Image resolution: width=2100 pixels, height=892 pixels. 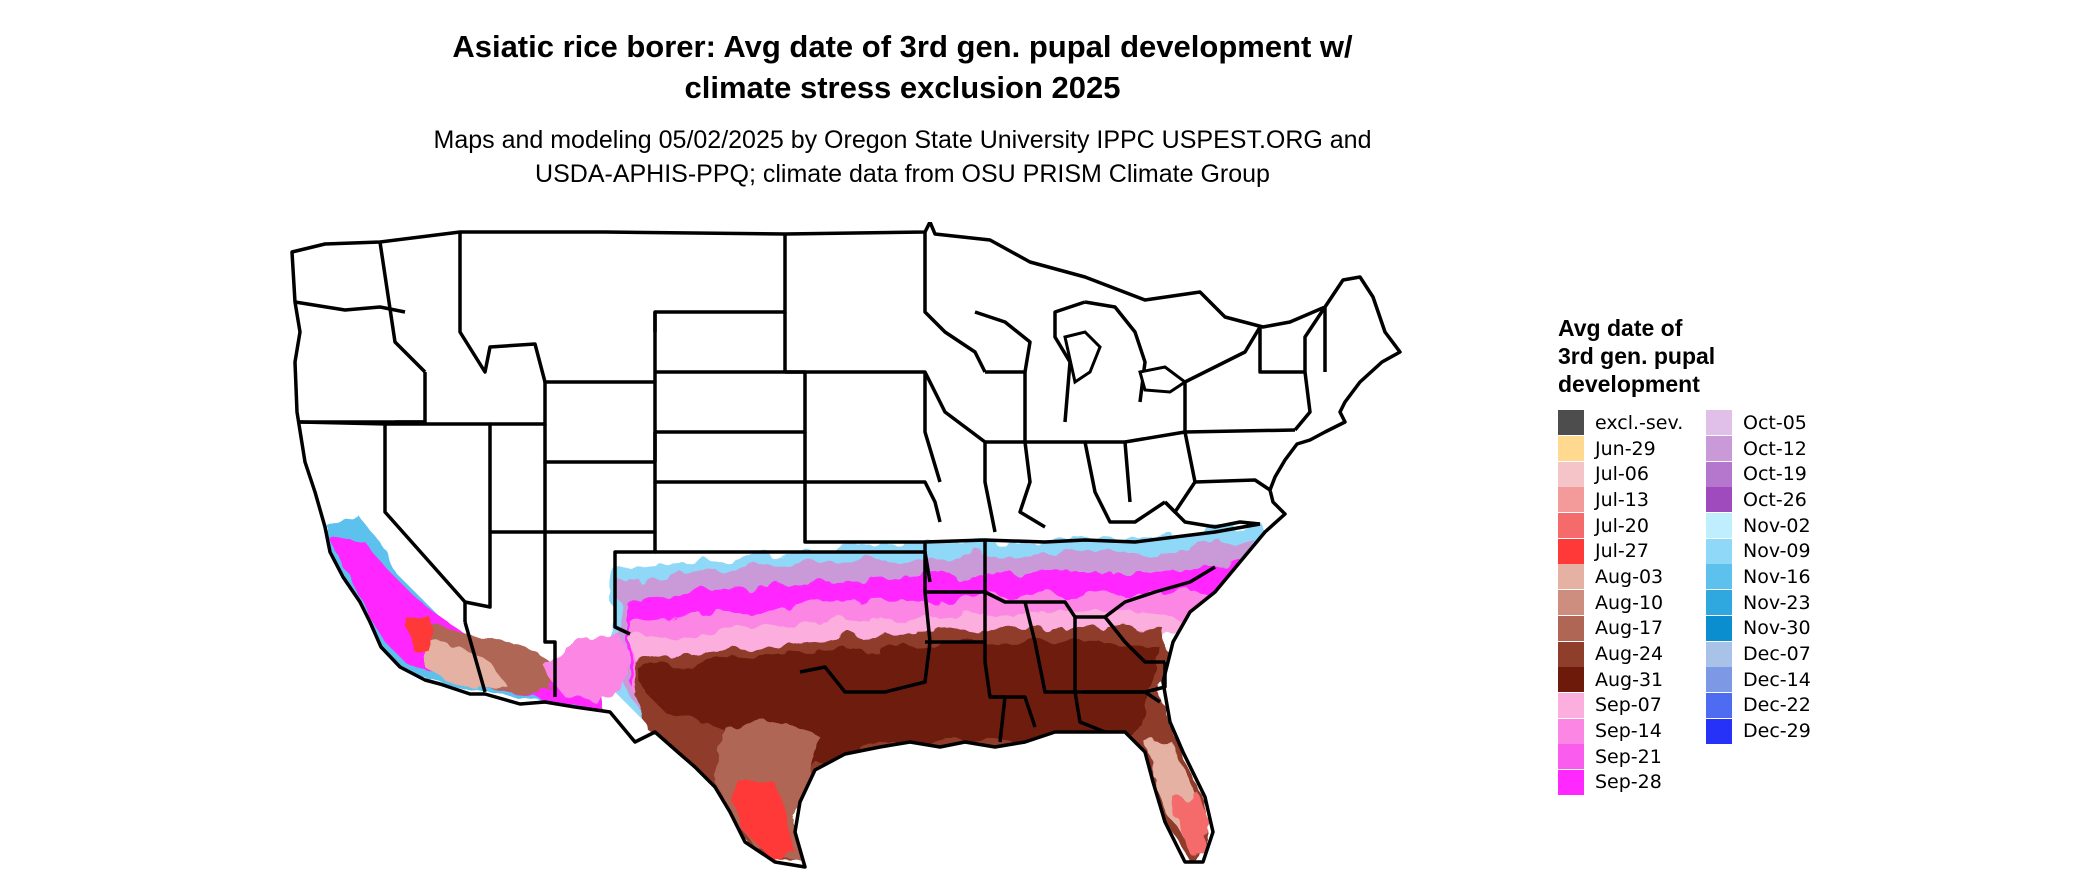 What do you see at coordinates (1628, 731) in the screenshot?
I see `legend-label: Sep-14` at bounding box center [1628, 731].